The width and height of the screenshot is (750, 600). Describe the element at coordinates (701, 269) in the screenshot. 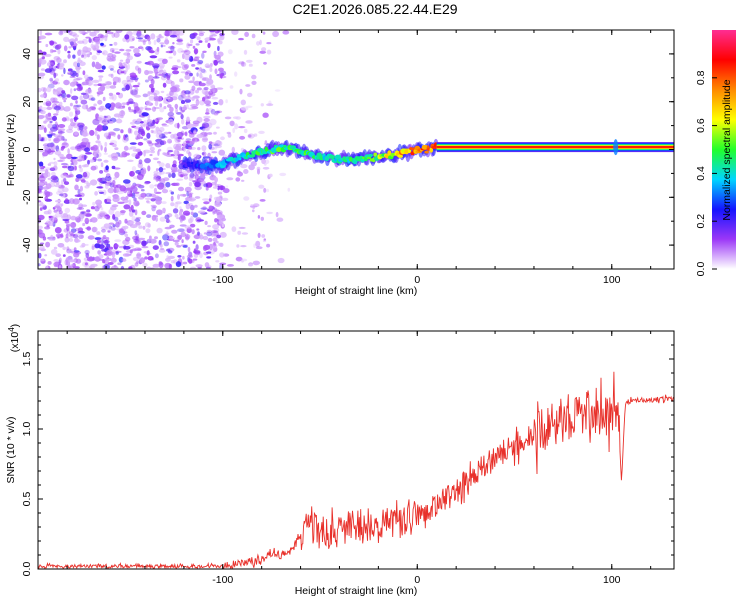

I see `colorbar-tick-label: 0.0` at that location.